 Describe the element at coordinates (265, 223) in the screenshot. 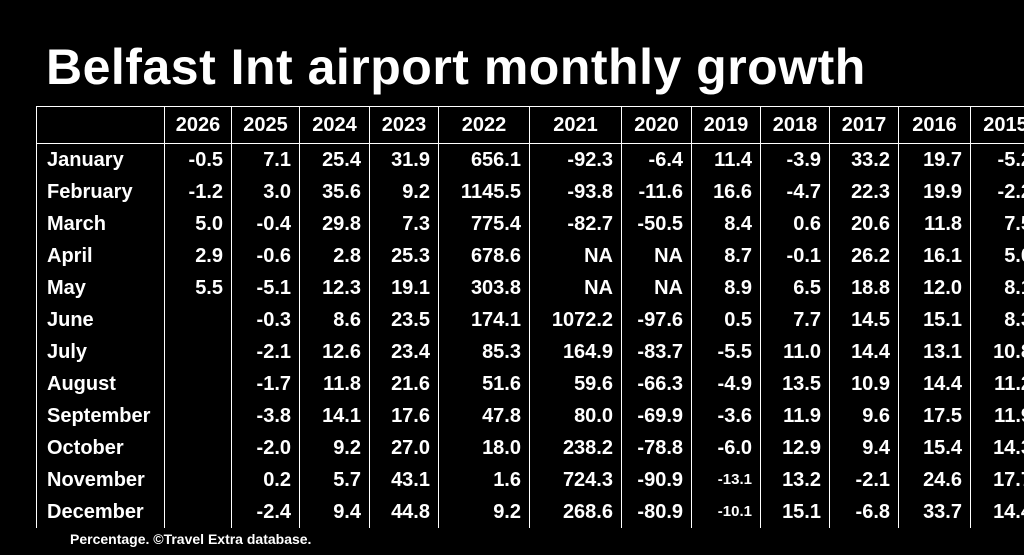

I see `data-cell: -0.4` at that location.